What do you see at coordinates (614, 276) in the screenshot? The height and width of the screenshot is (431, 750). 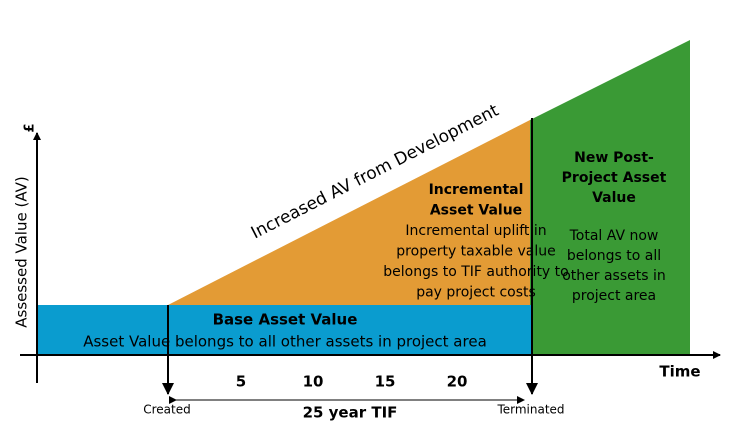 I see `region-text: other assets in` at bounding box center [614, 276].